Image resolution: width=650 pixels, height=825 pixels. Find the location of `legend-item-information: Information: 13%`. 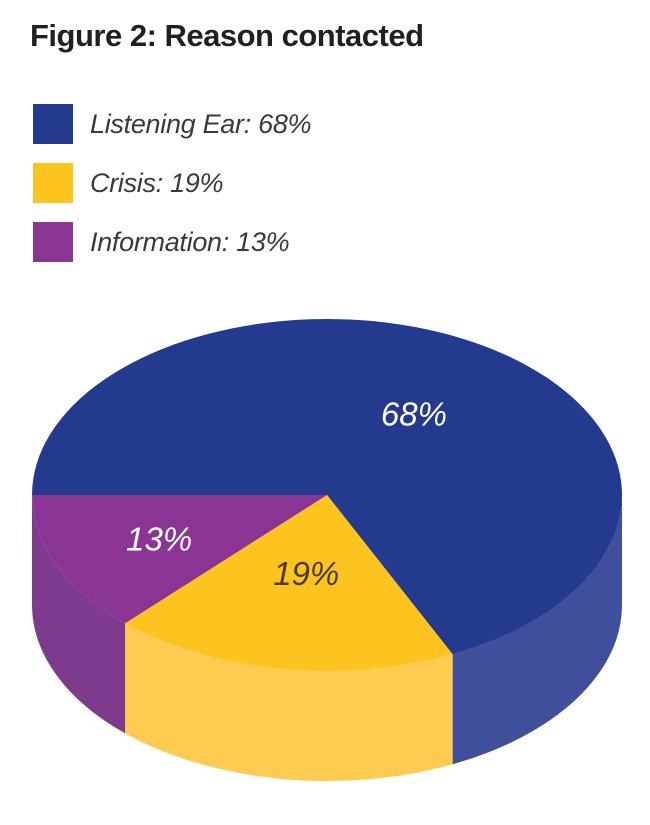

legend-item-information: Information: 13% is located at coordinates (172, 242).